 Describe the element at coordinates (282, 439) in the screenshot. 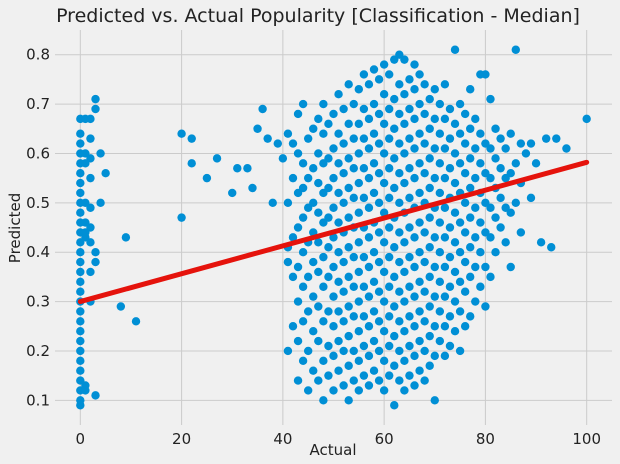

I see `x-tick-label: 40` at that location.